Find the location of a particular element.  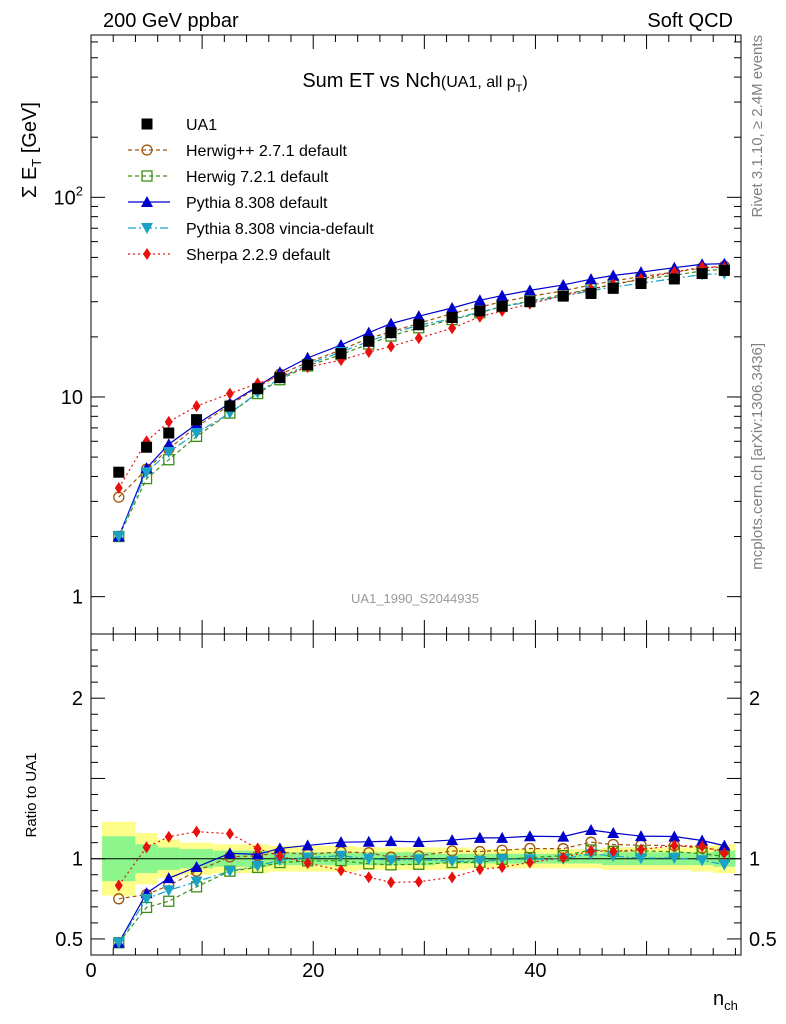

ratio-y-tick-label-right: 0.5 is located at coordinates (763, 940).